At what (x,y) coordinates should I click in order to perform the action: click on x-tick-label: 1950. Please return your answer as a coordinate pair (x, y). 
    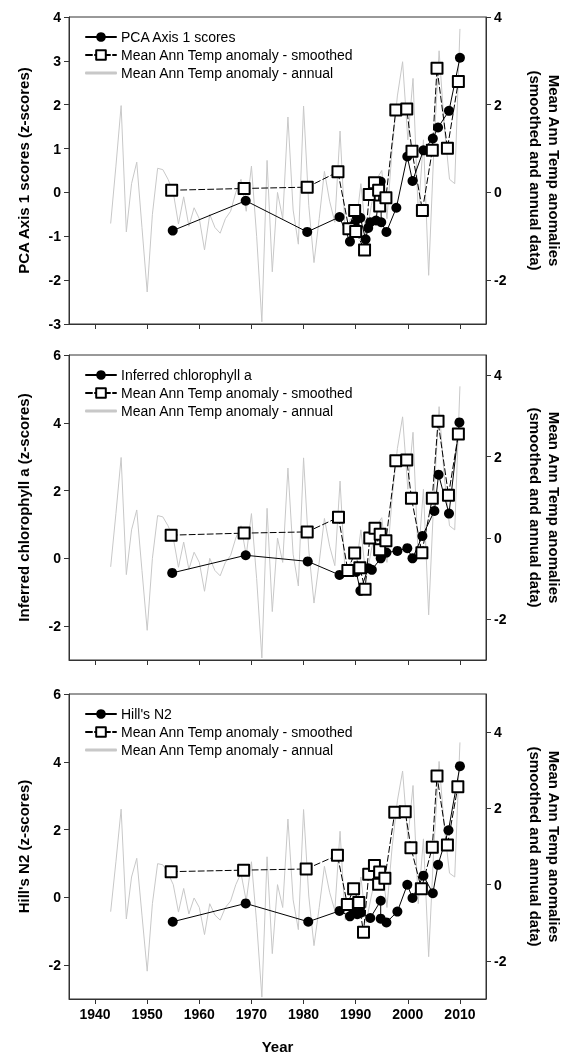
    Looking at the image, I should click on (147, 1014).